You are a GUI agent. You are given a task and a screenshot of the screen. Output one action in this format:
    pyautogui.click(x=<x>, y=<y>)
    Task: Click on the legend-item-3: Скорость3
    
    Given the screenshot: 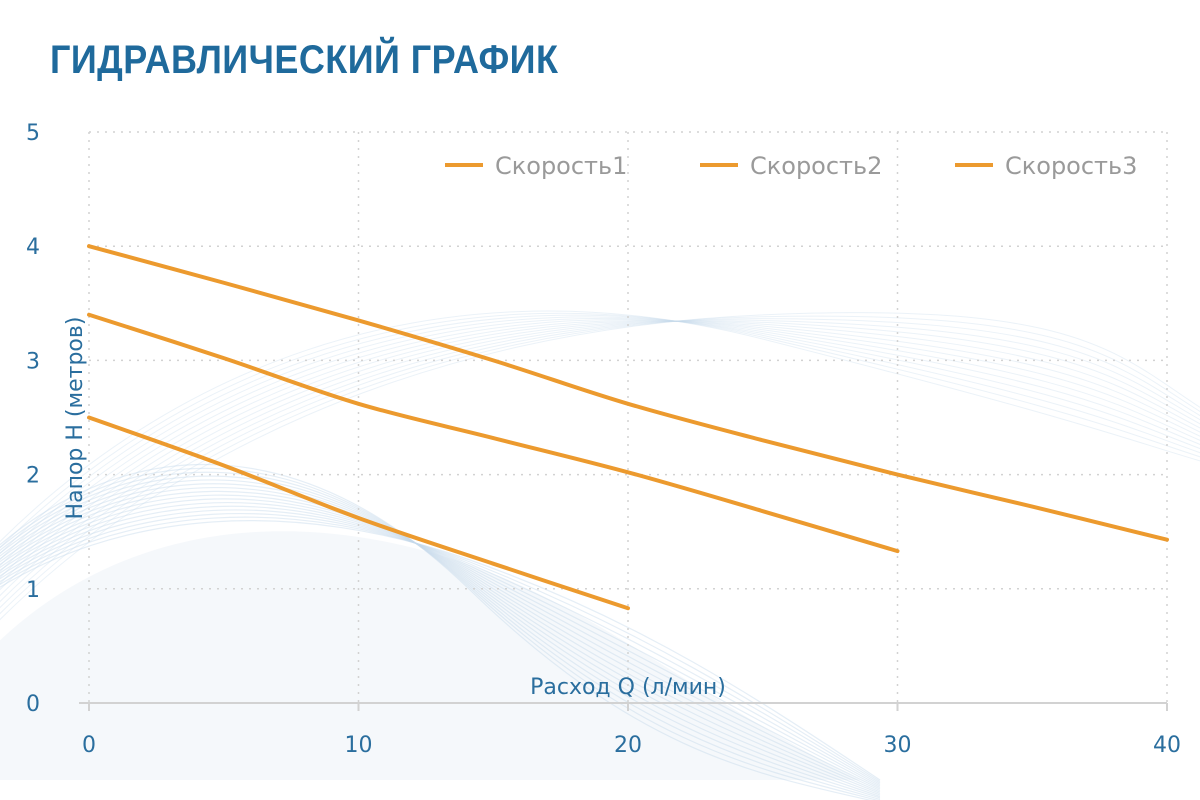 What is the action you would take?
    pyautogui.click(x=1046, y=166)
    